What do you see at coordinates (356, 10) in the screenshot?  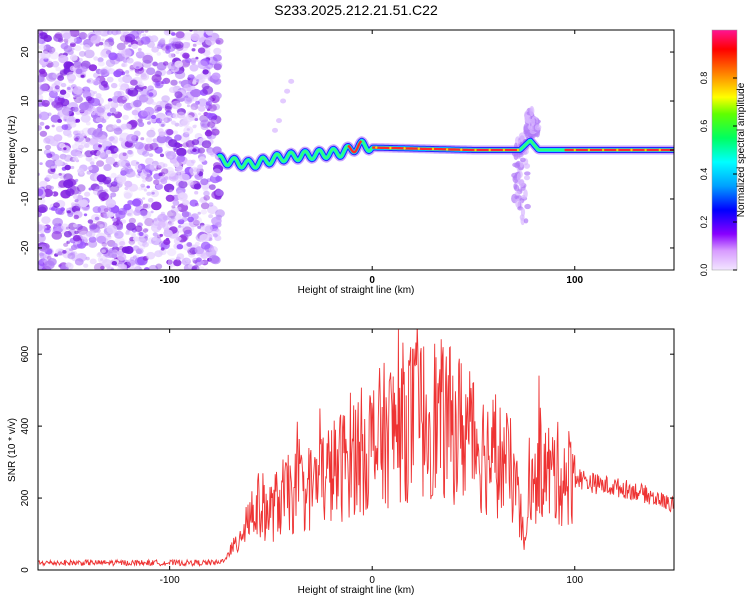 I see `figure-title: S233.2025.212.21.51.C22` at bounding box center [356, 10].